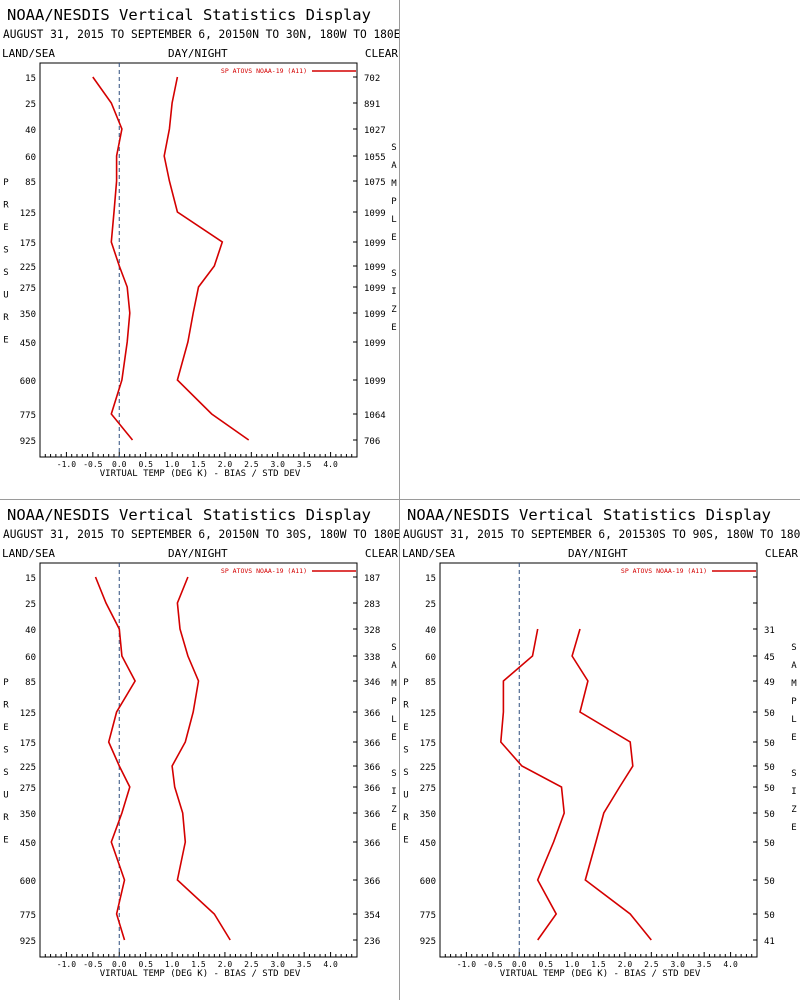 This screenshot has width=800, height=1000. I want to click on sample-size-label: 706, so click(372, 442).